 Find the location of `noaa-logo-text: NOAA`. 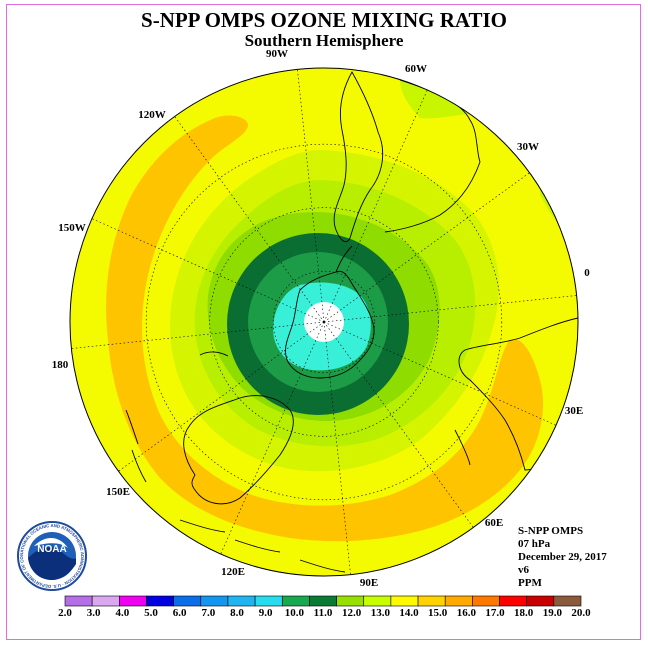

noaa-logo-text: NOAA is located at coordinates (51, 549).